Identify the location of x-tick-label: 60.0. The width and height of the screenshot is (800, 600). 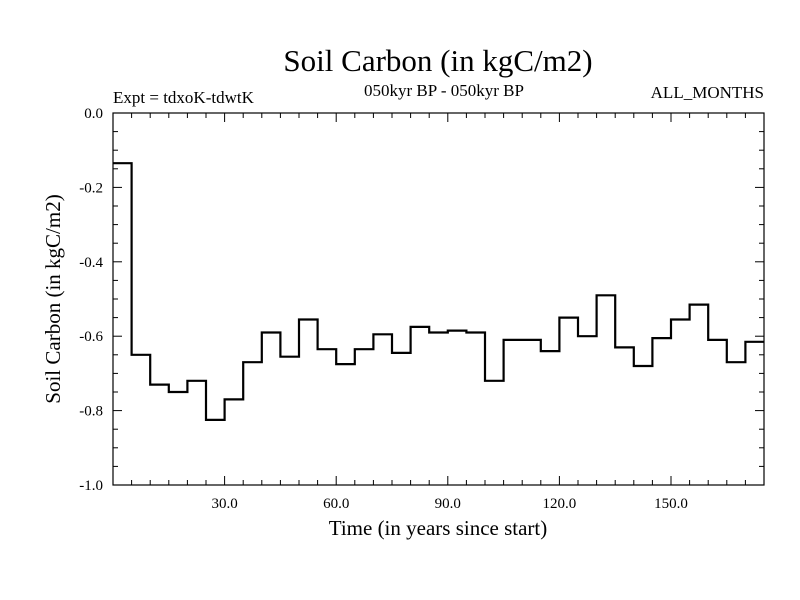
(336, 504).